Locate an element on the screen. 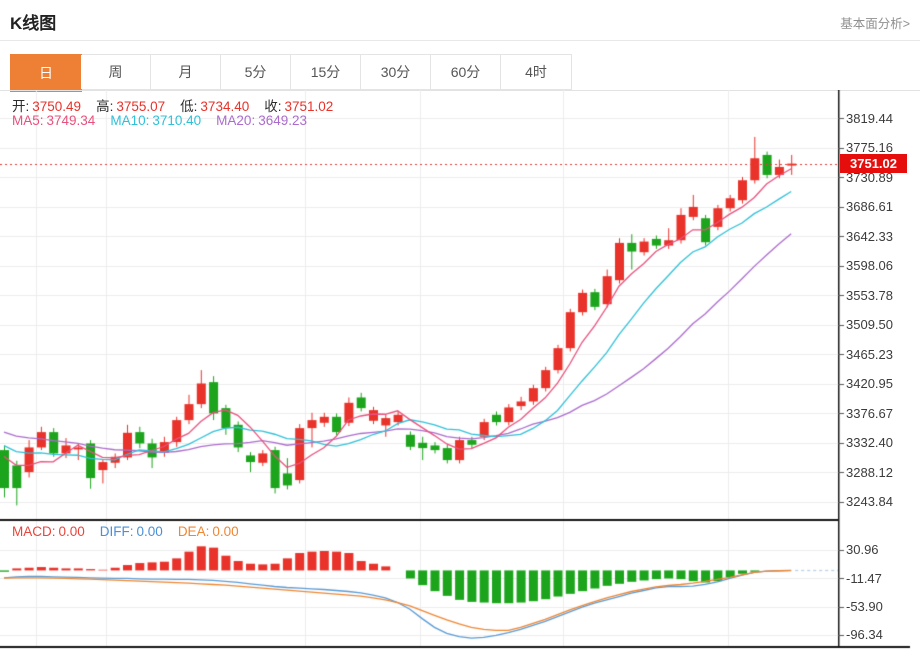  tab-30min: 30分 is located at coordinates (396, 72).